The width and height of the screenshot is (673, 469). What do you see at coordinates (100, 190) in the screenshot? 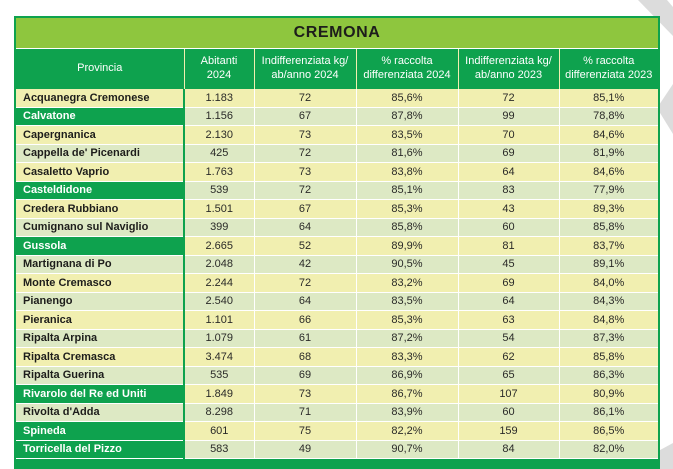
I see `province-cell: Casteldidone` at bounding box center [100, 190].